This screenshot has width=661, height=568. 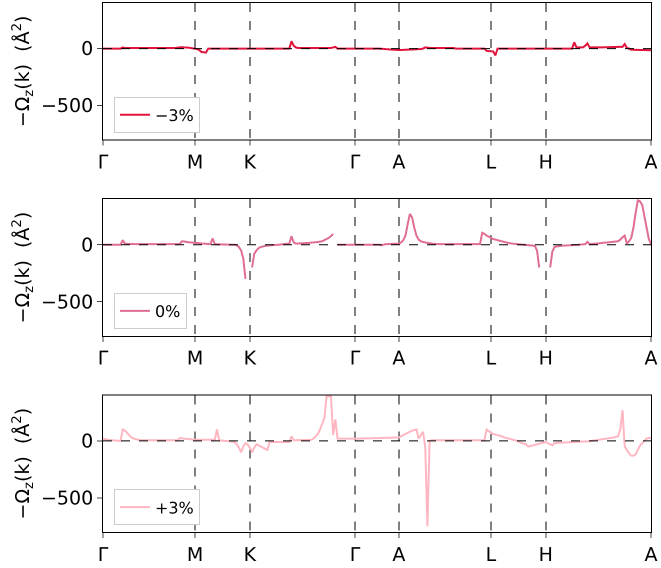 I want to click on legend-label: −3%, so click(x=174, y=116).